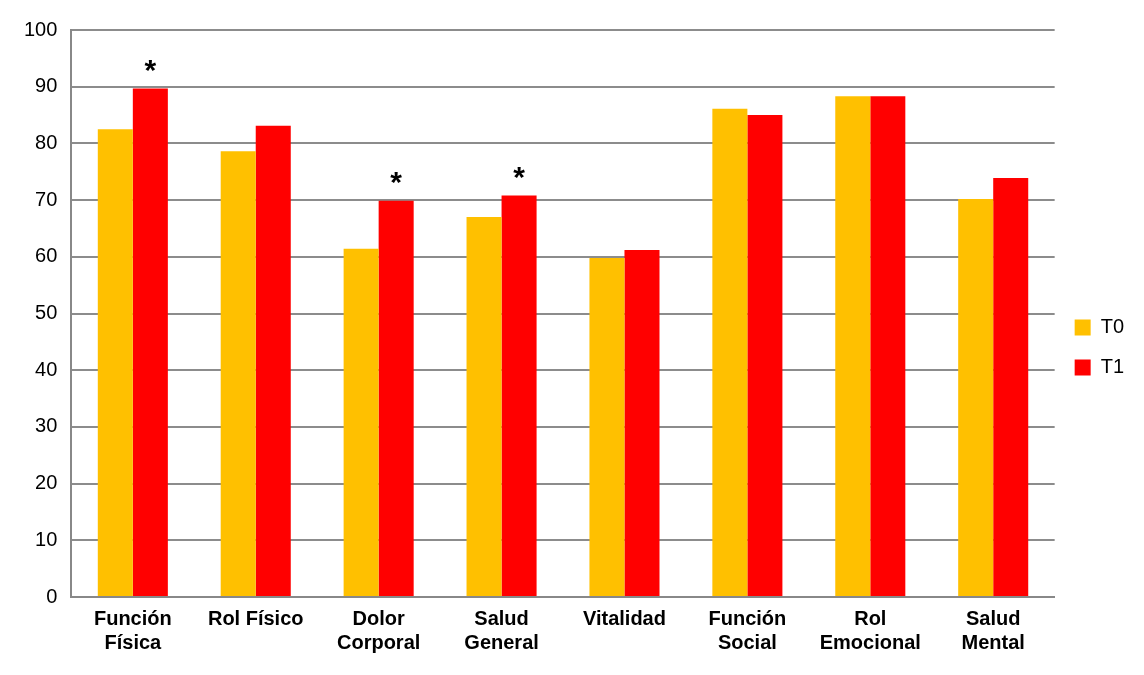 The width and height of the screenshot is (1144, 675). What do you see at coordinates (378, 629) in the screenshot?
I see `x-tick-label: Dolor Corporal` at bounding box center [378, 629].